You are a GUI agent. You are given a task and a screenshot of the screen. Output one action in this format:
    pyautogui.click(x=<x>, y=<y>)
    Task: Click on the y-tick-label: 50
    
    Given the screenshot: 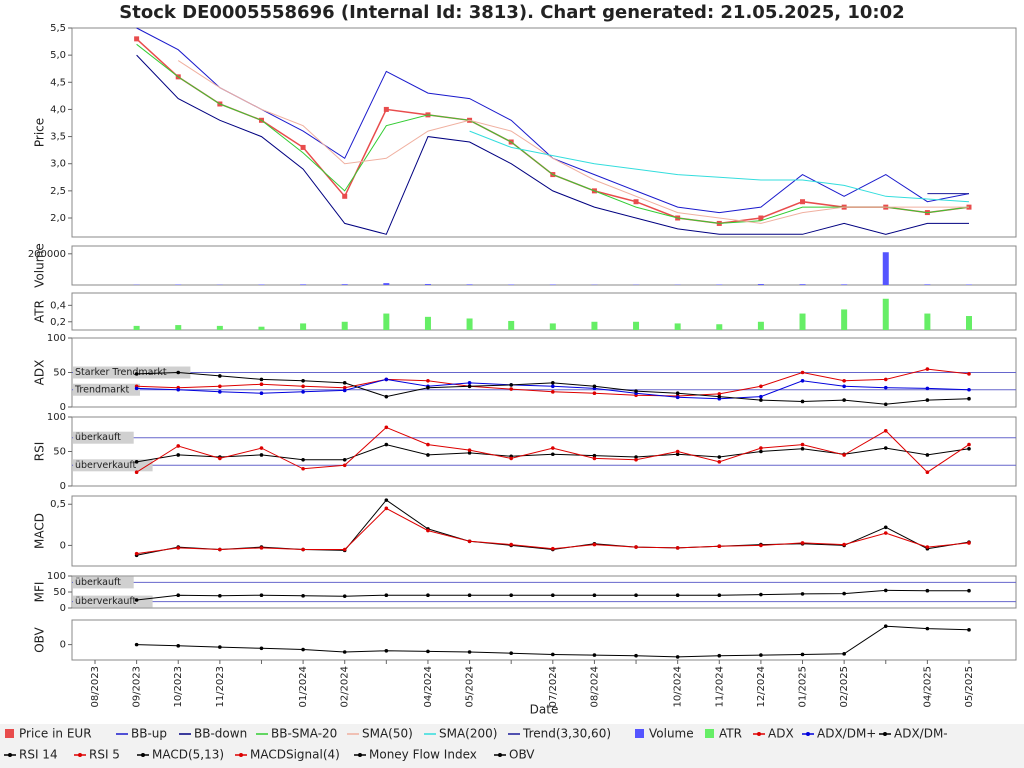 What is the action you would take?
    pyautogui.click(x=59, y=373)
    